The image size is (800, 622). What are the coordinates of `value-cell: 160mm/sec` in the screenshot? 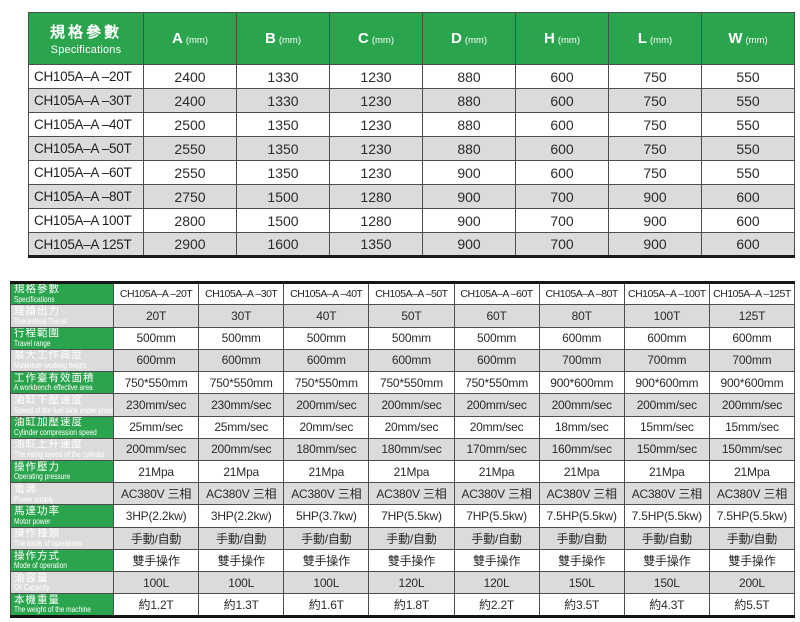 It's located at (581, 449).